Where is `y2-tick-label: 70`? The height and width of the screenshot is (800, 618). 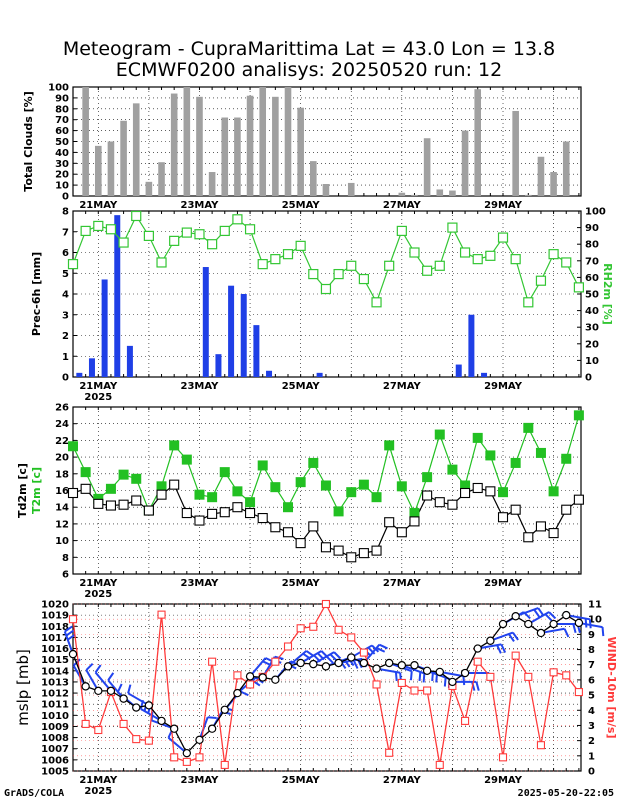 y2-tick-label: 70 is located at coordinates (592, 261).